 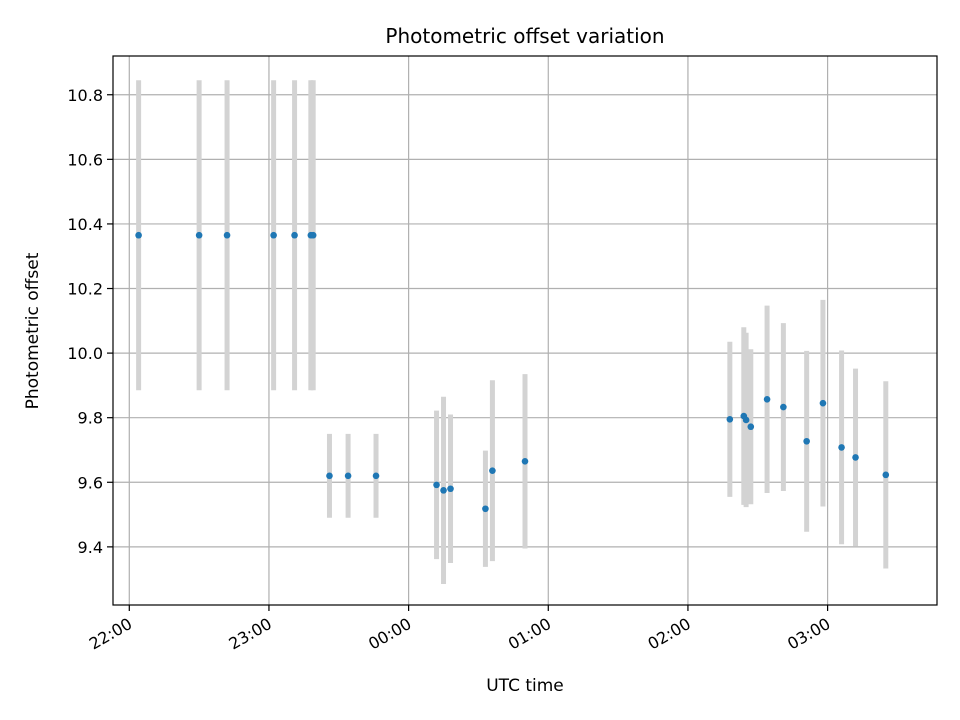 I want to click on y-tick-label: 10.0, so click(x=85, y=353).